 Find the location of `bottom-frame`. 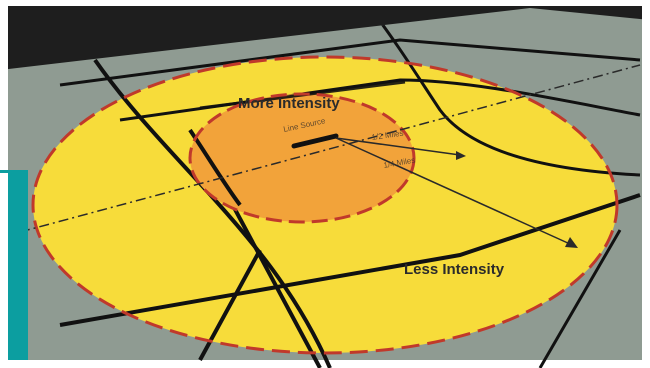

bottom-frame is located at coordinates (325, 364).